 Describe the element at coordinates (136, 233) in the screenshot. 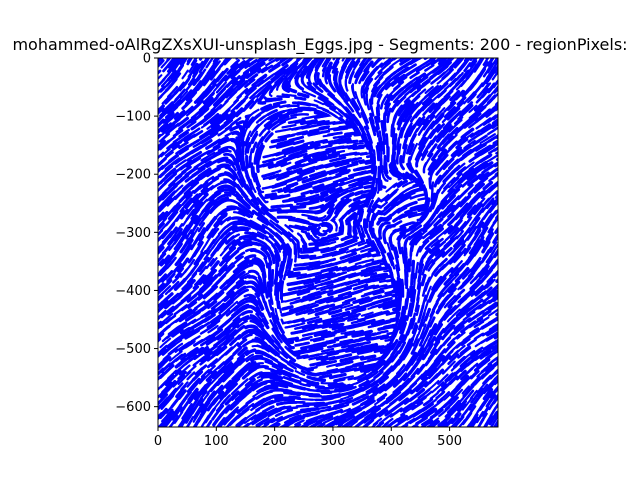

I see `y-axis: 0−100−200−300−400−500−600` at that location.